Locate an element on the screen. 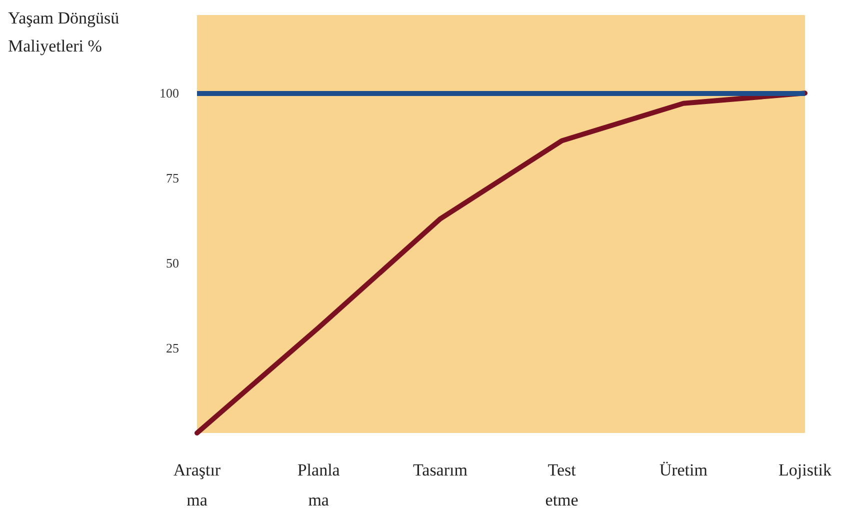 The width and height of the screenshot is (843, 515). y-tick-label: 50 is located at coordinates (172, 263).